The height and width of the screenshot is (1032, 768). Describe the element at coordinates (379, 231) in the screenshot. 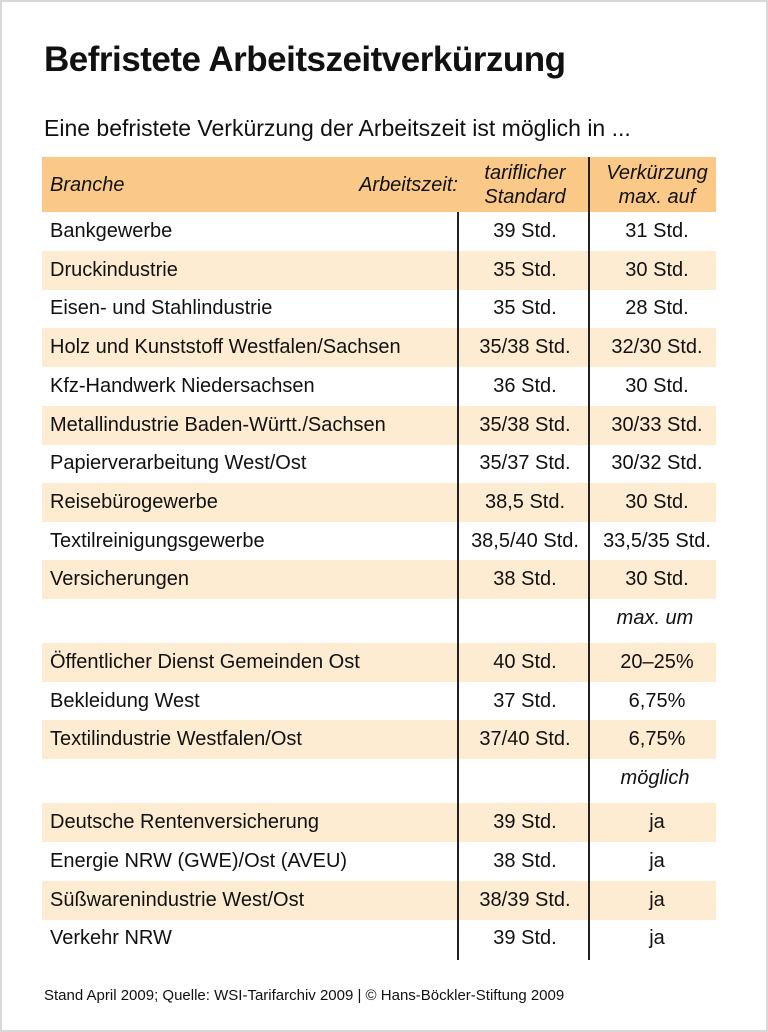

I see `table-row: Bankgewerbe 39 Std. 31 Std.` at that location.